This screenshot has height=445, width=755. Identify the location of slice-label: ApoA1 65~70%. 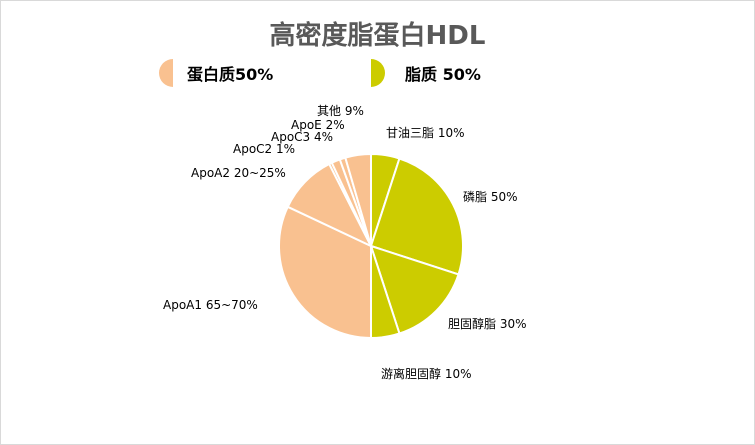
(210, 305).